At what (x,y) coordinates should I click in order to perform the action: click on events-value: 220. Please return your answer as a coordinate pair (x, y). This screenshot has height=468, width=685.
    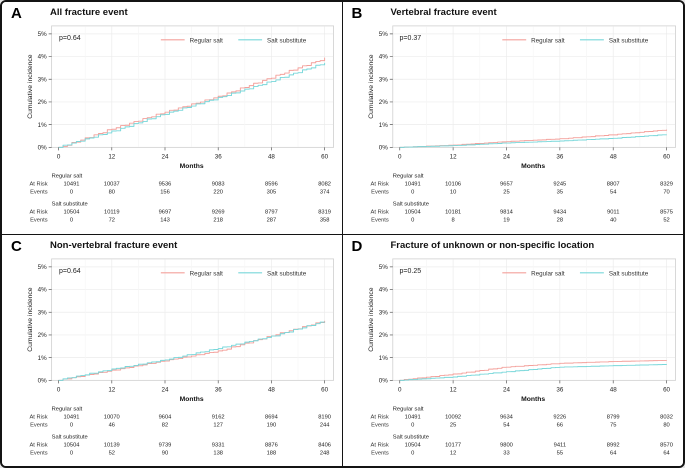
    Looking at the image, I should click on (218, 193).